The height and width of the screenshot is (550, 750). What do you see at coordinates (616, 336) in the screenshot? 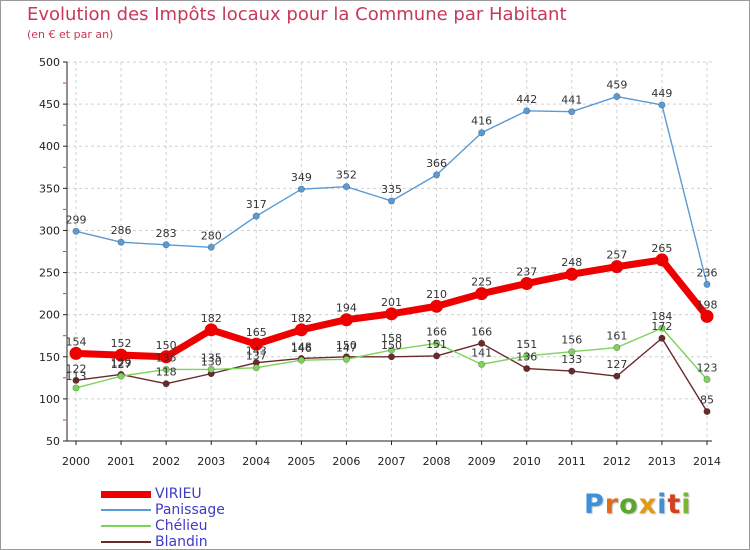
I see `data-label-chelieu: 161` at bounding box center [616, 336].